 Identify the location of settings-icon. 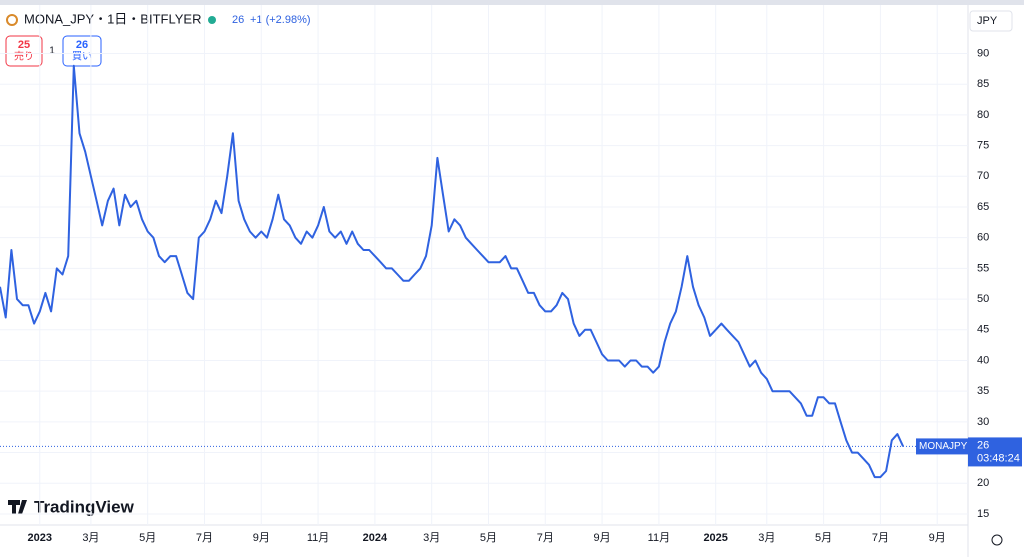
(997, 540).